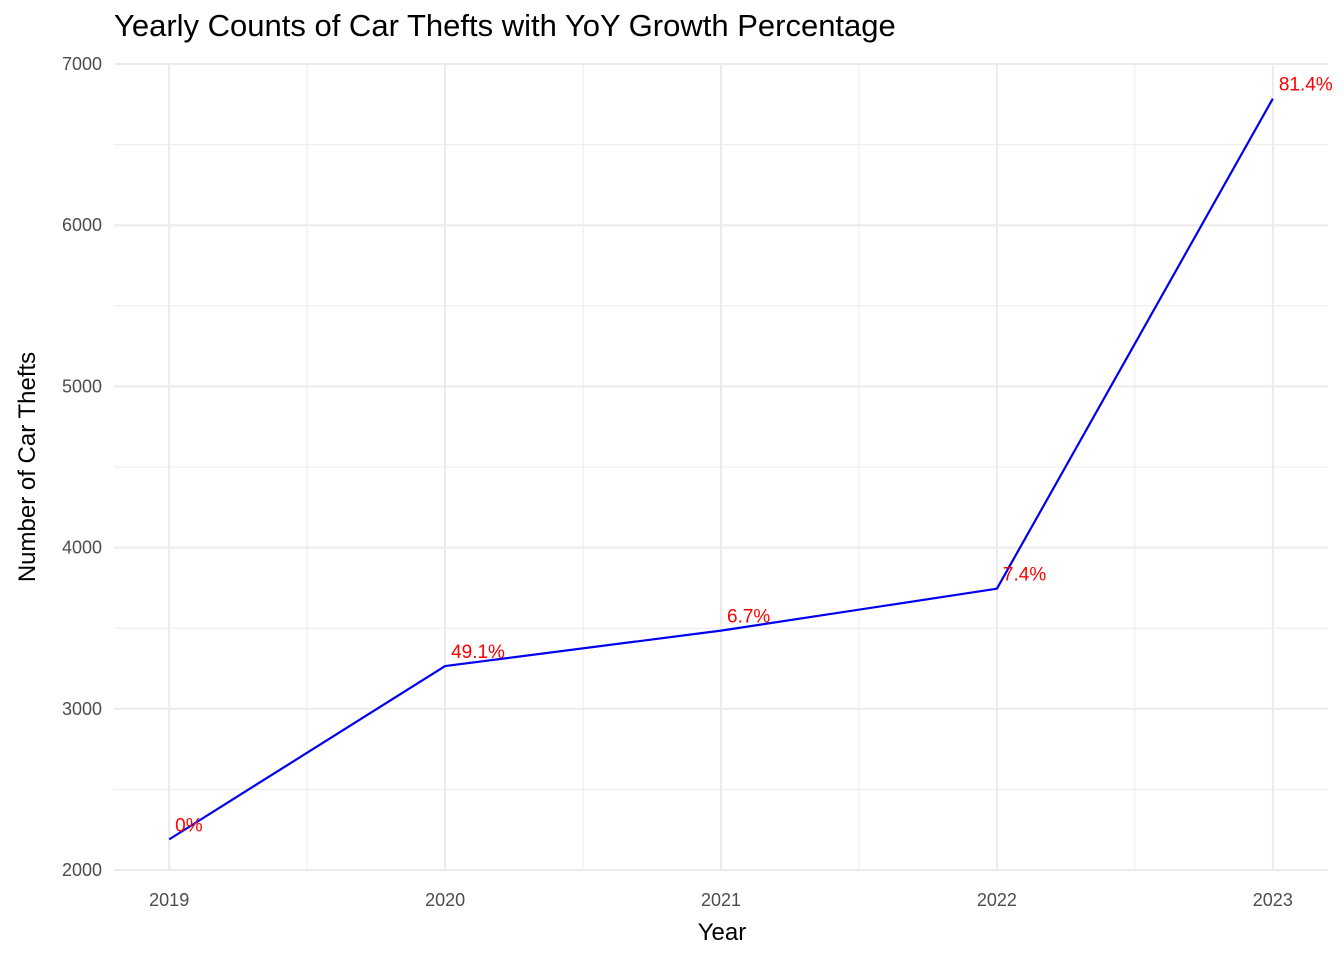 The image size is (1344, 960). What do you see at coordinates (82, 386) in the screenshot?
I see `y-tick-label: 5000` at bounding box center [82, 386].